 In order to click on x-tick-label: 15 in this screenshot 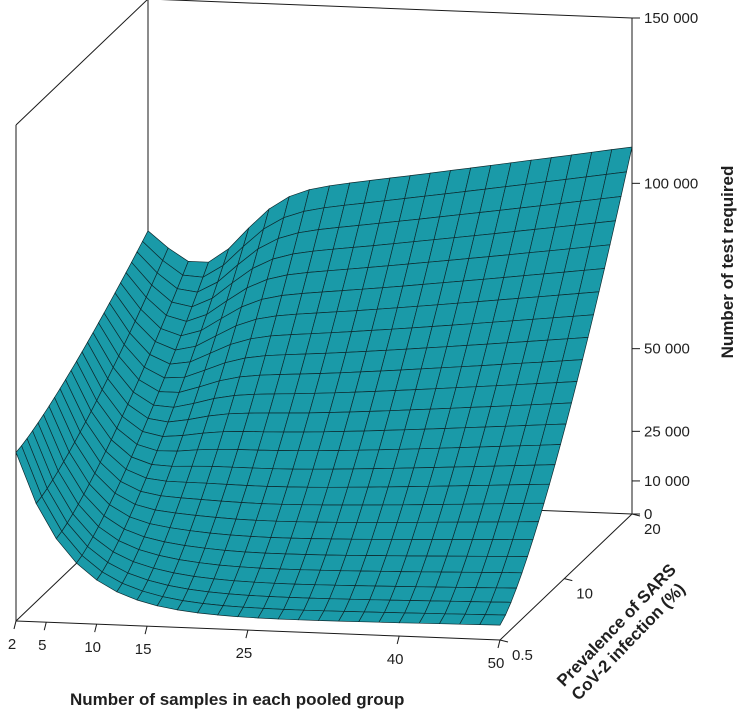, I will do `click(143, 649)`.